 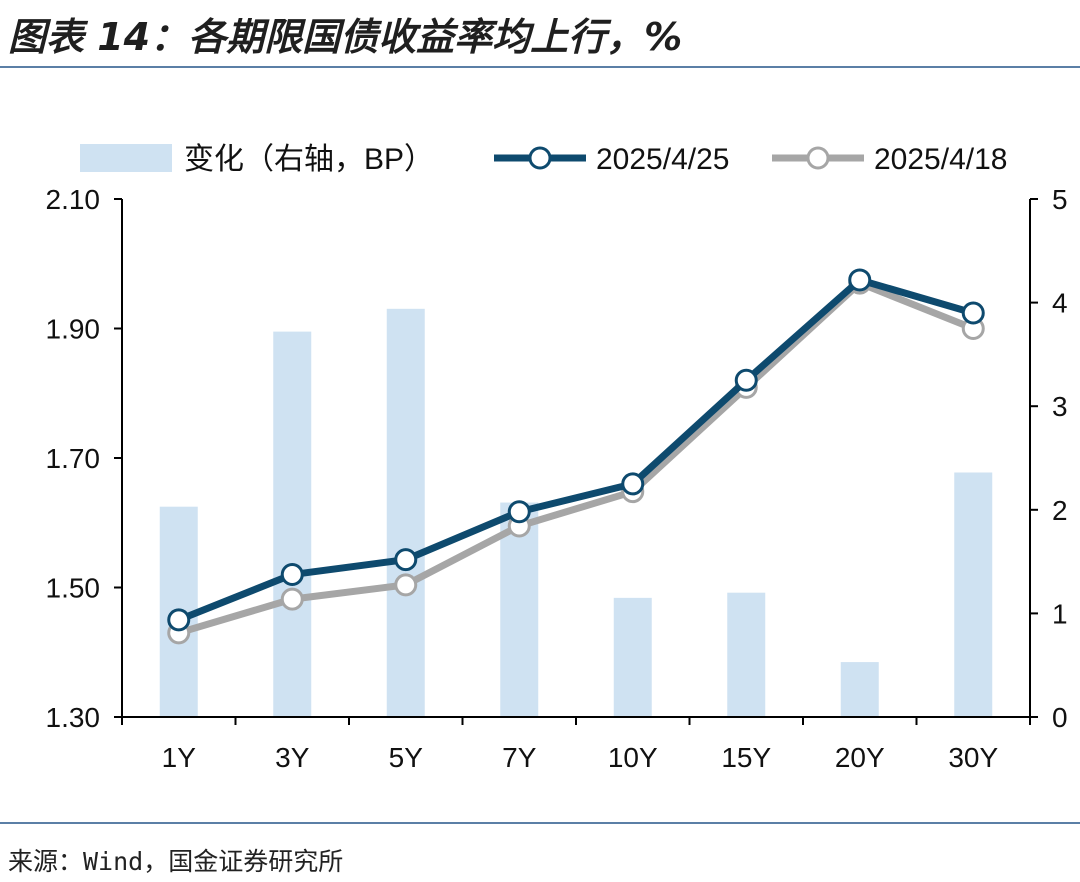 What do you see at coordinates (940, 159) in the screenshot?
I see `legend-label-prev: 2025/4/18` at bounding box center [940, 159].